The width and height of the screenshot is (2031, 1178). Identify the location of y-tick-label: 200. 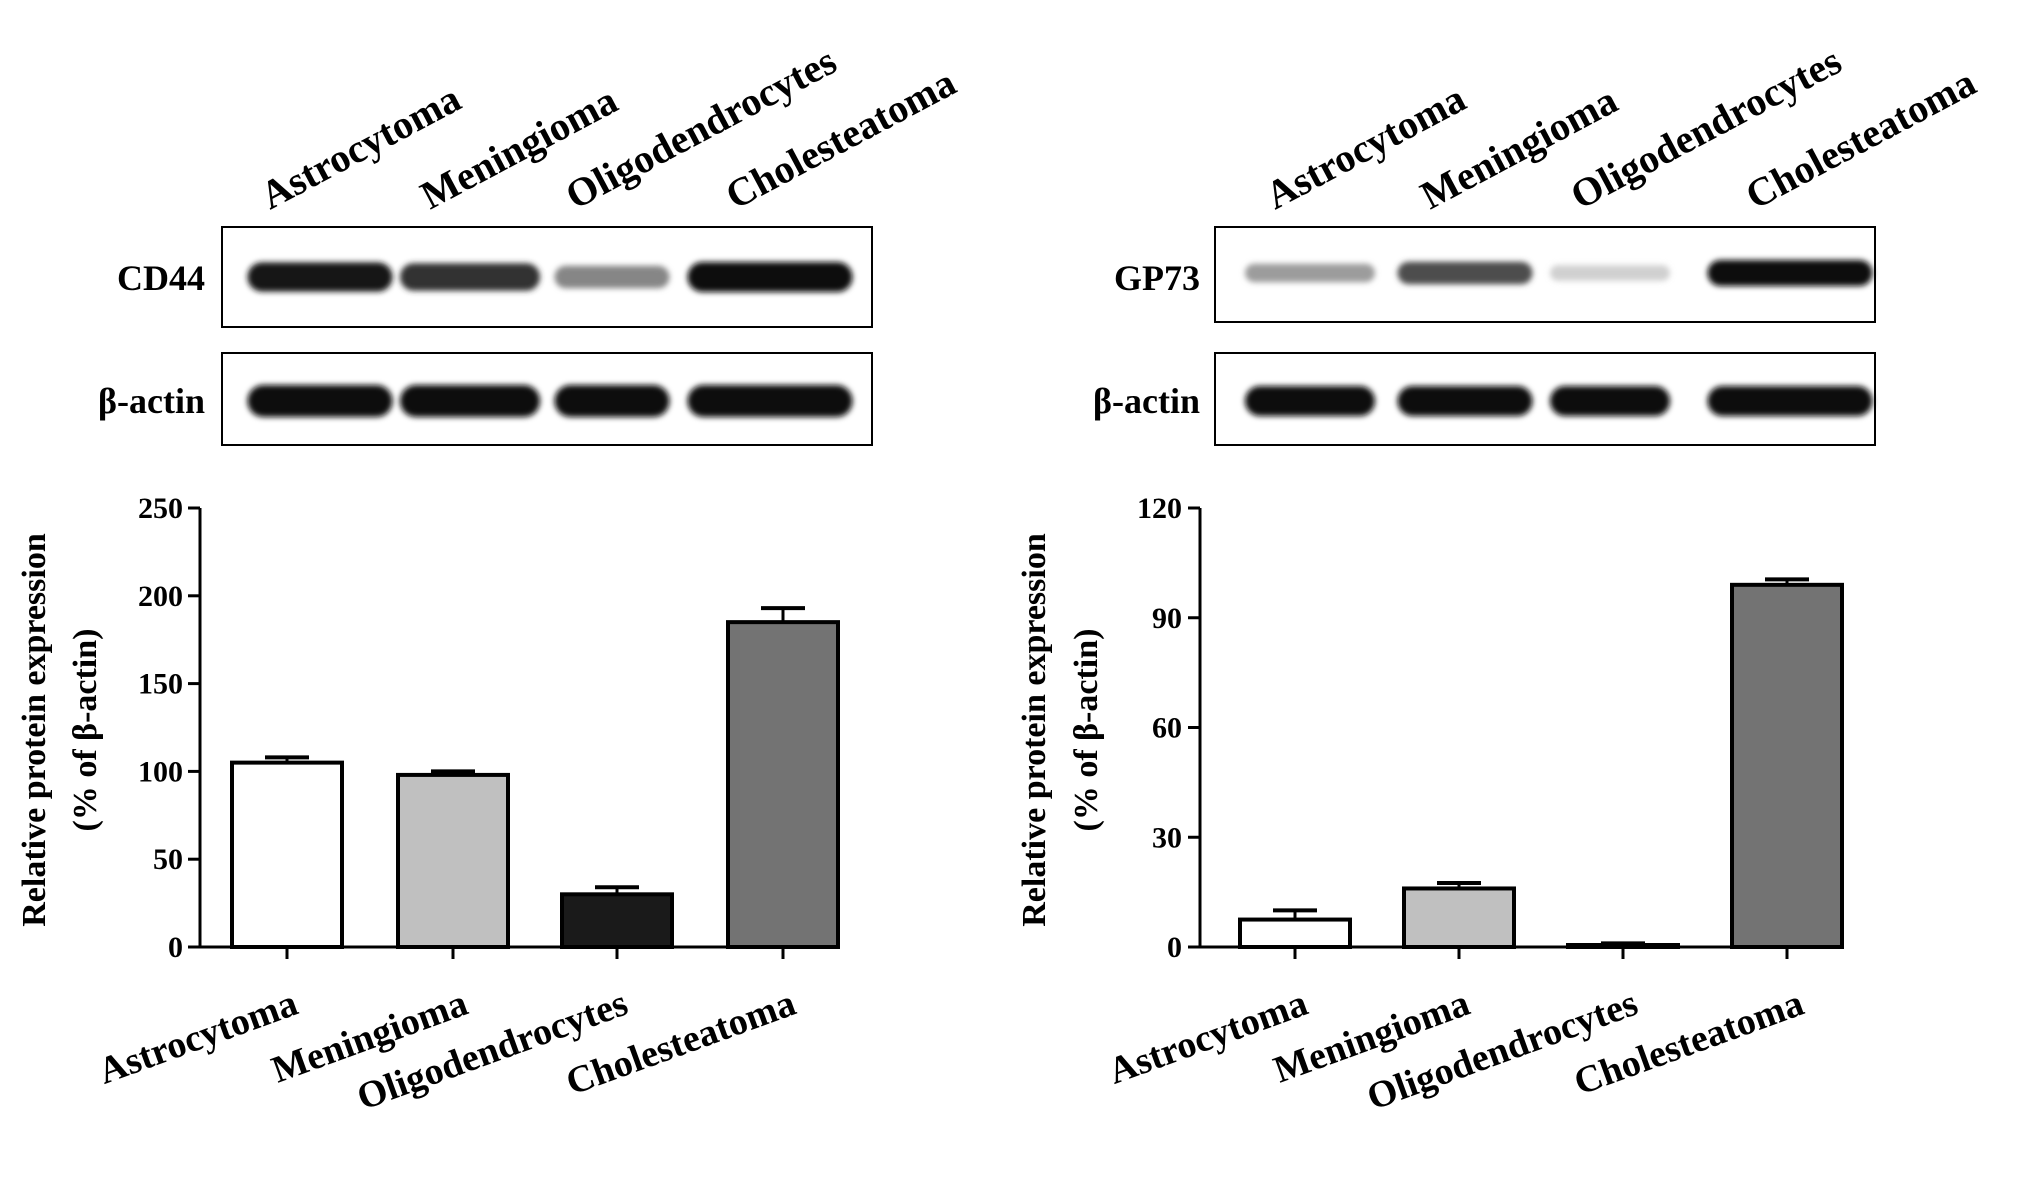
(160, 596).